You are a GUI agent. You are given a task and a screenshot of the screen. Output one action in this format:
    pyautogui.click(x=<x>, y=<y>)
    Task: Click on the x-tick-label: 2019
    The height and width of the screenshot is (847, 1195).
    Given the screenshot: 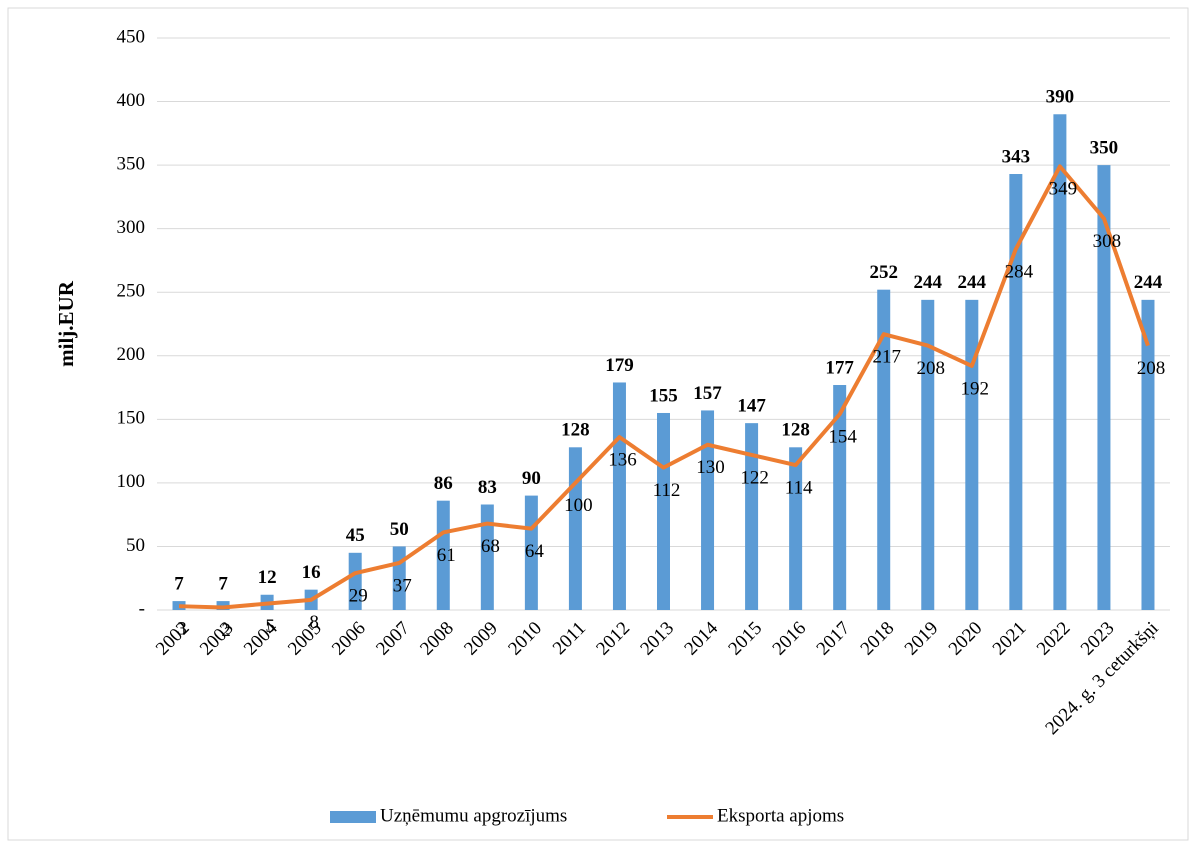 What is the action you would take?
    pyautogui.click(x=922, y=639)
    